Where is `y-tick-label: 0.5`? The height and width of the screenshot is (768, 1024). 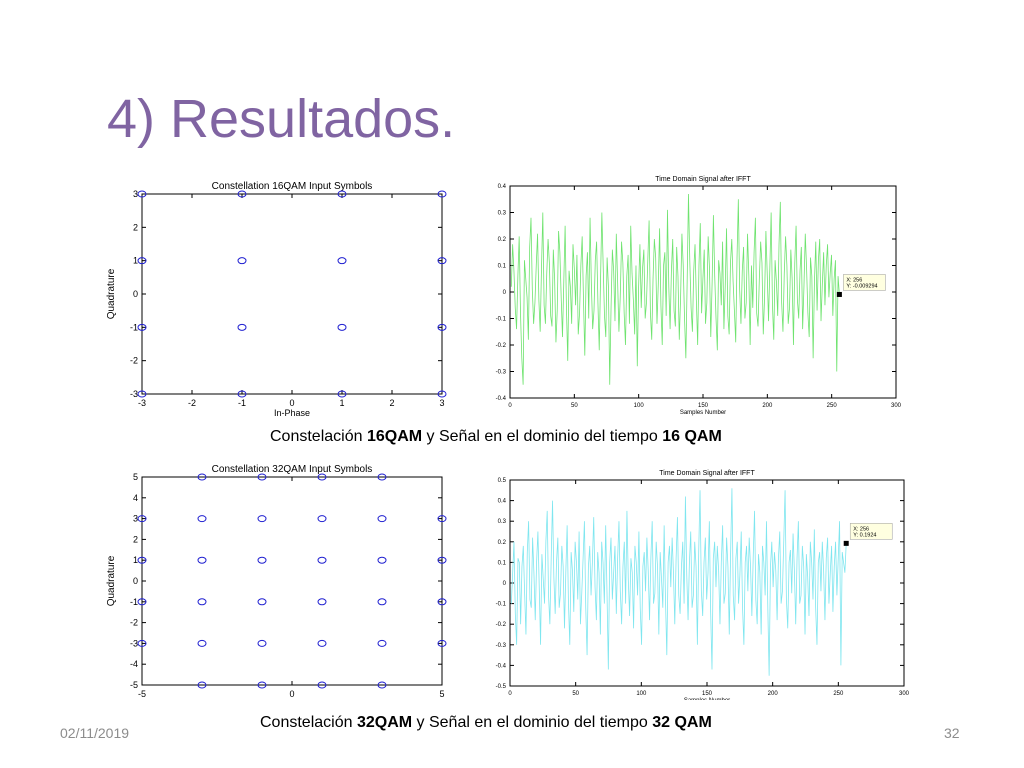
y-tick-label: 0.5 is located at coordinates (502, 481).